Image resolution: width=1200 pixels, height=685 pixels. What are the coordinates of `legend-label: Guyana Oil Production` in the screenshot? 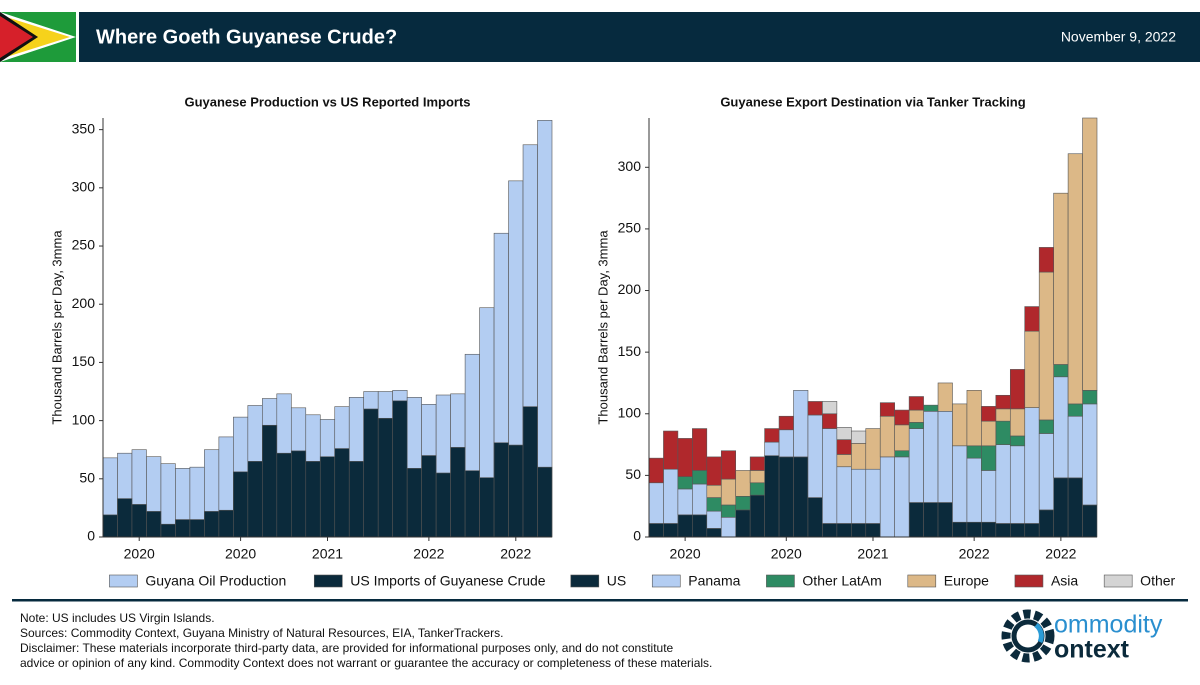 It's located at (215, 581).